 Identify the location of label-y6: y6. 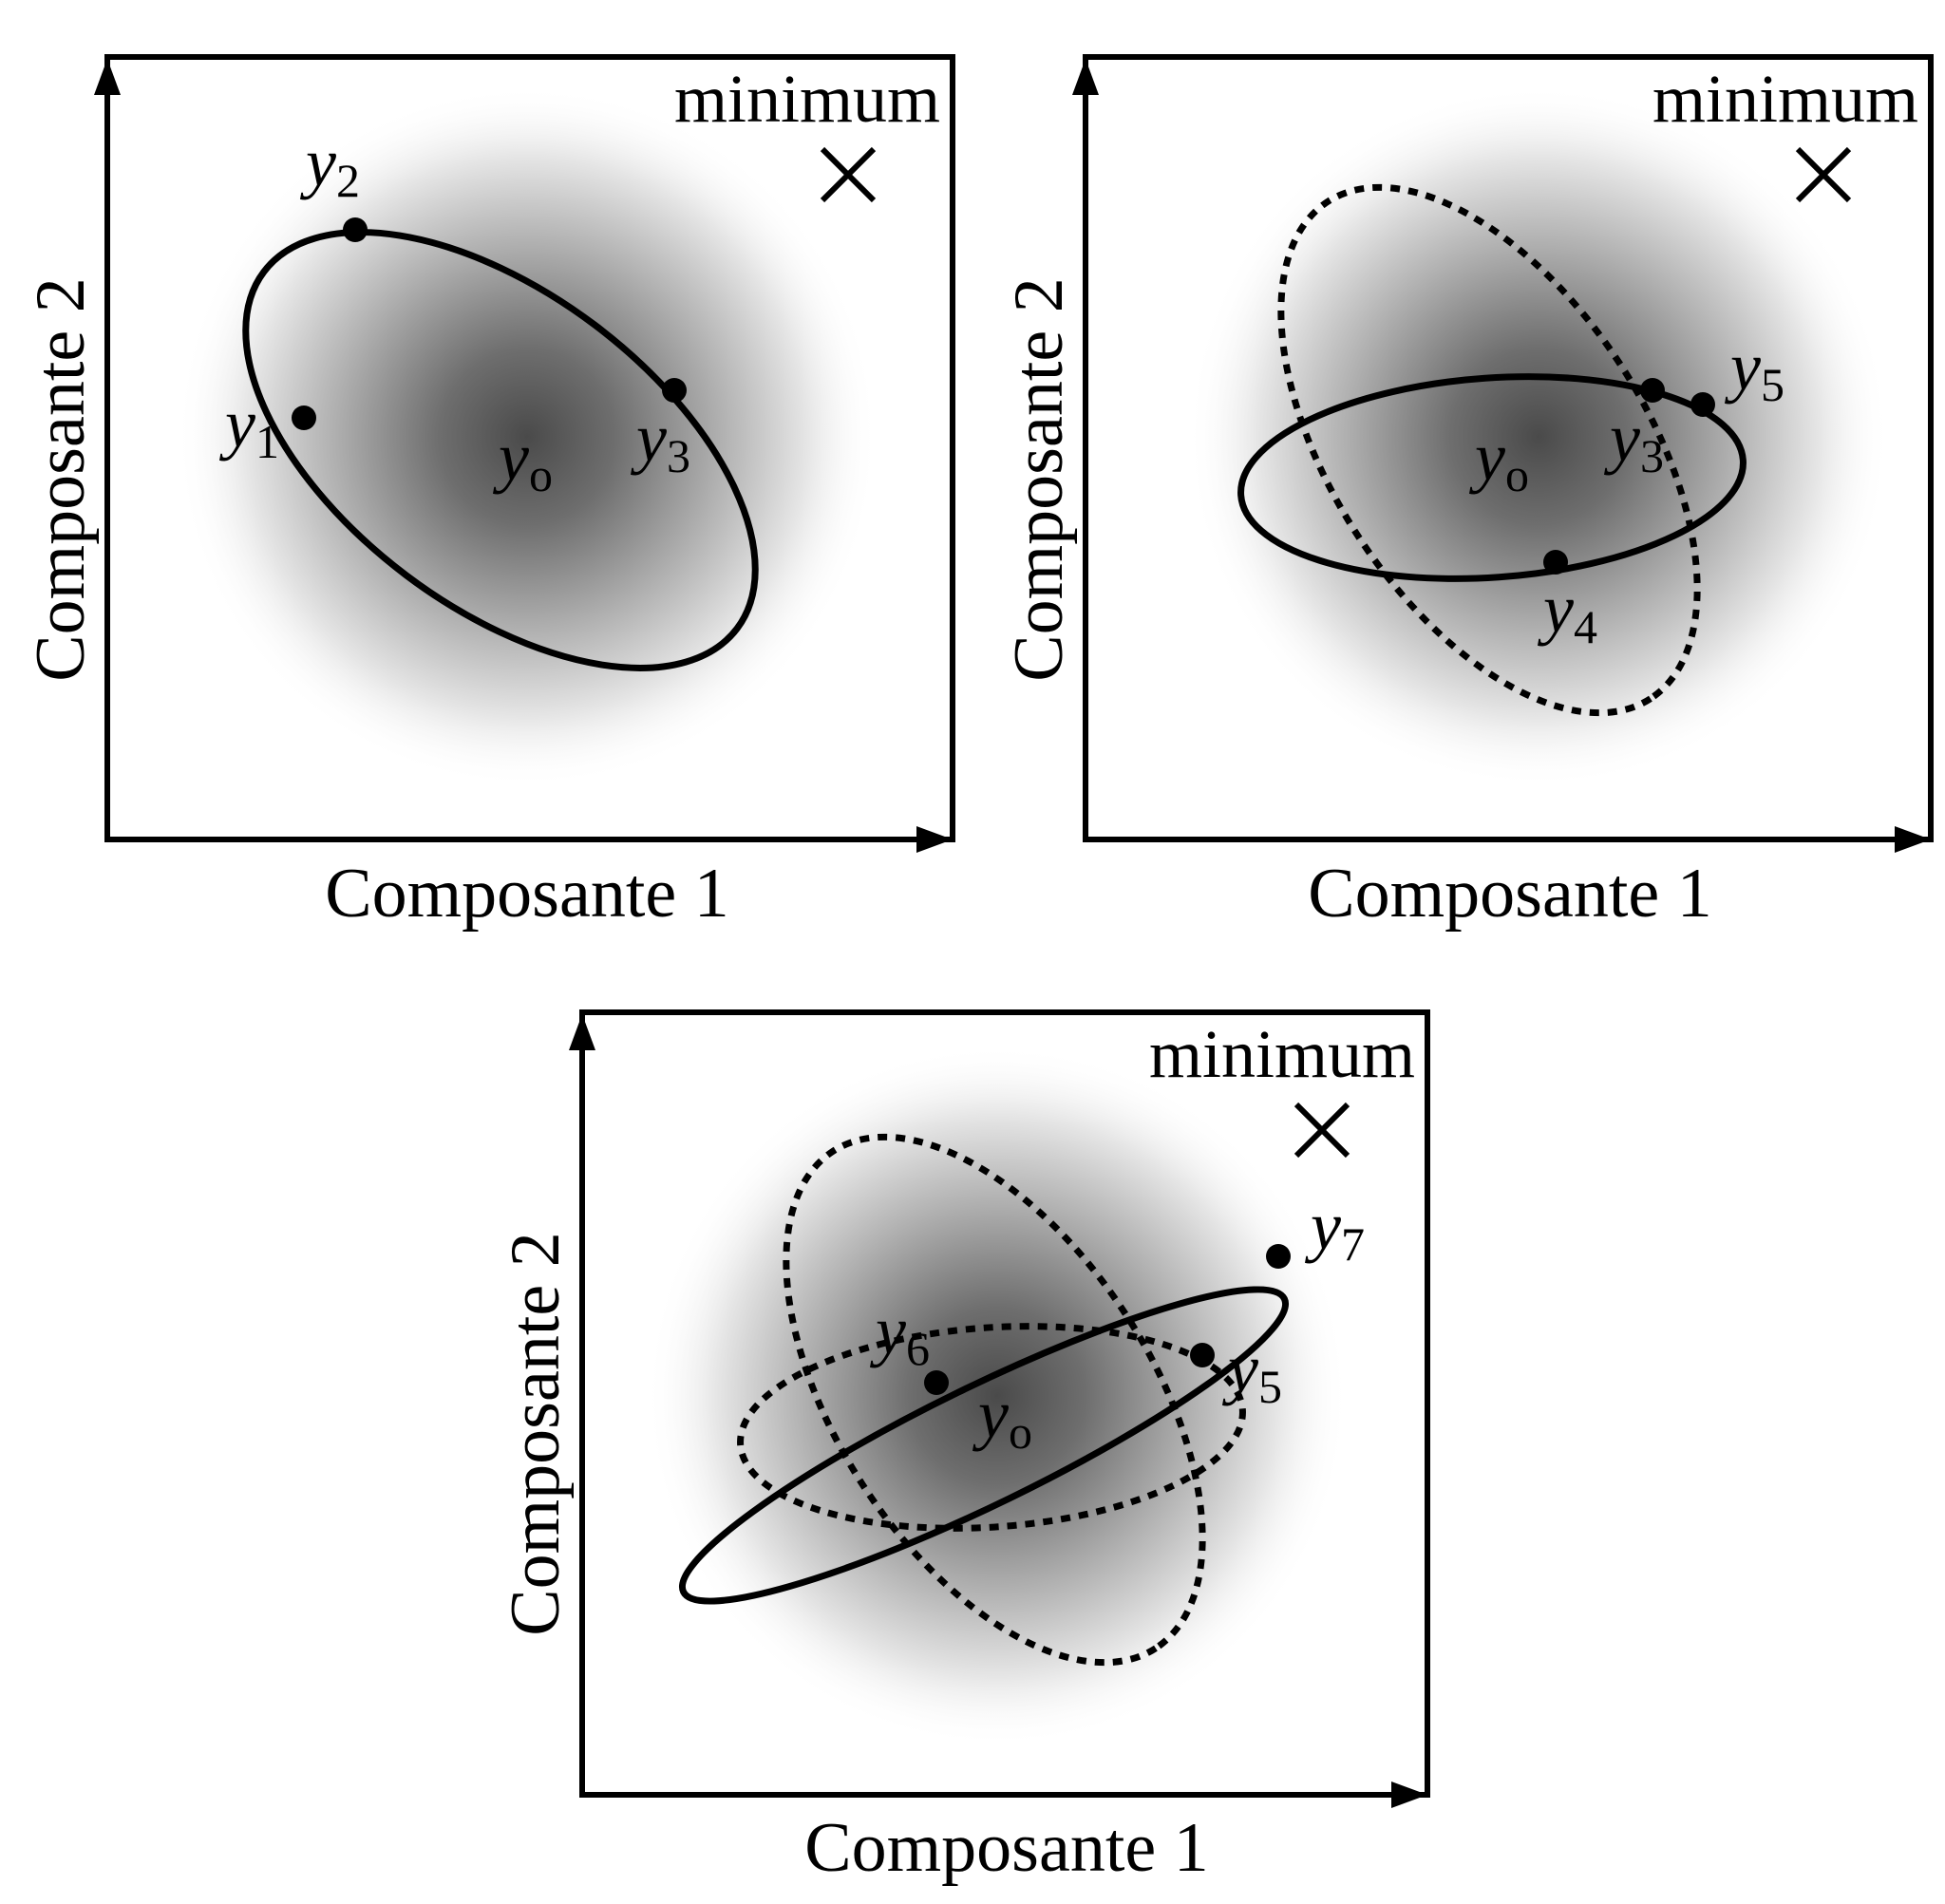
(899, 1333).